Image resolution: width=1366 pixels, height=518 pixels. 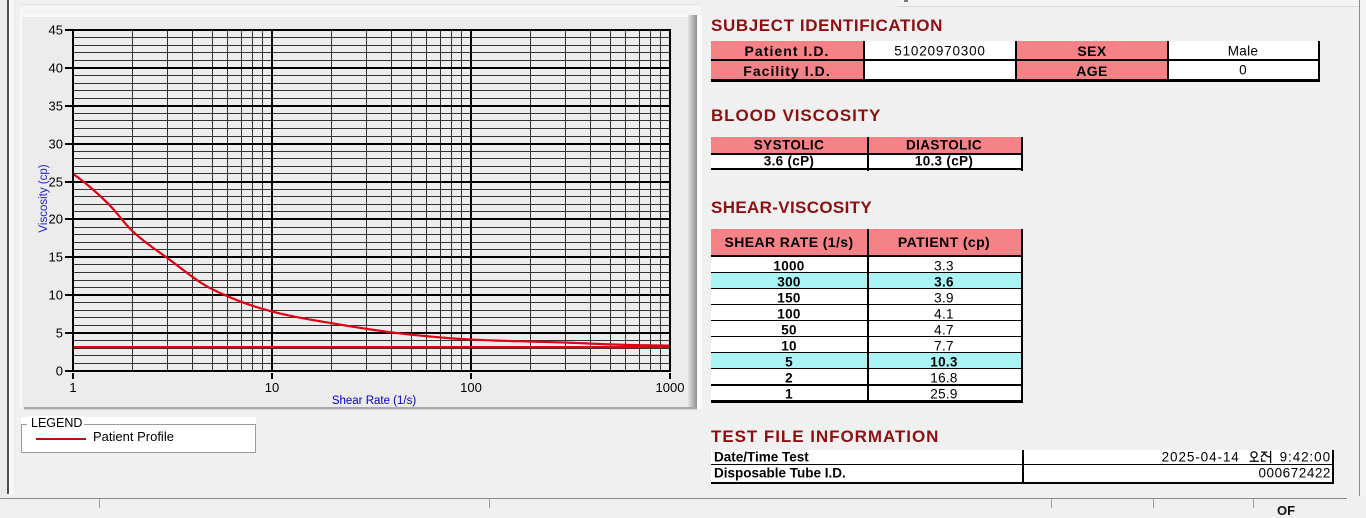 I want to click on svg-text: 15, so click(x=56, y=257).